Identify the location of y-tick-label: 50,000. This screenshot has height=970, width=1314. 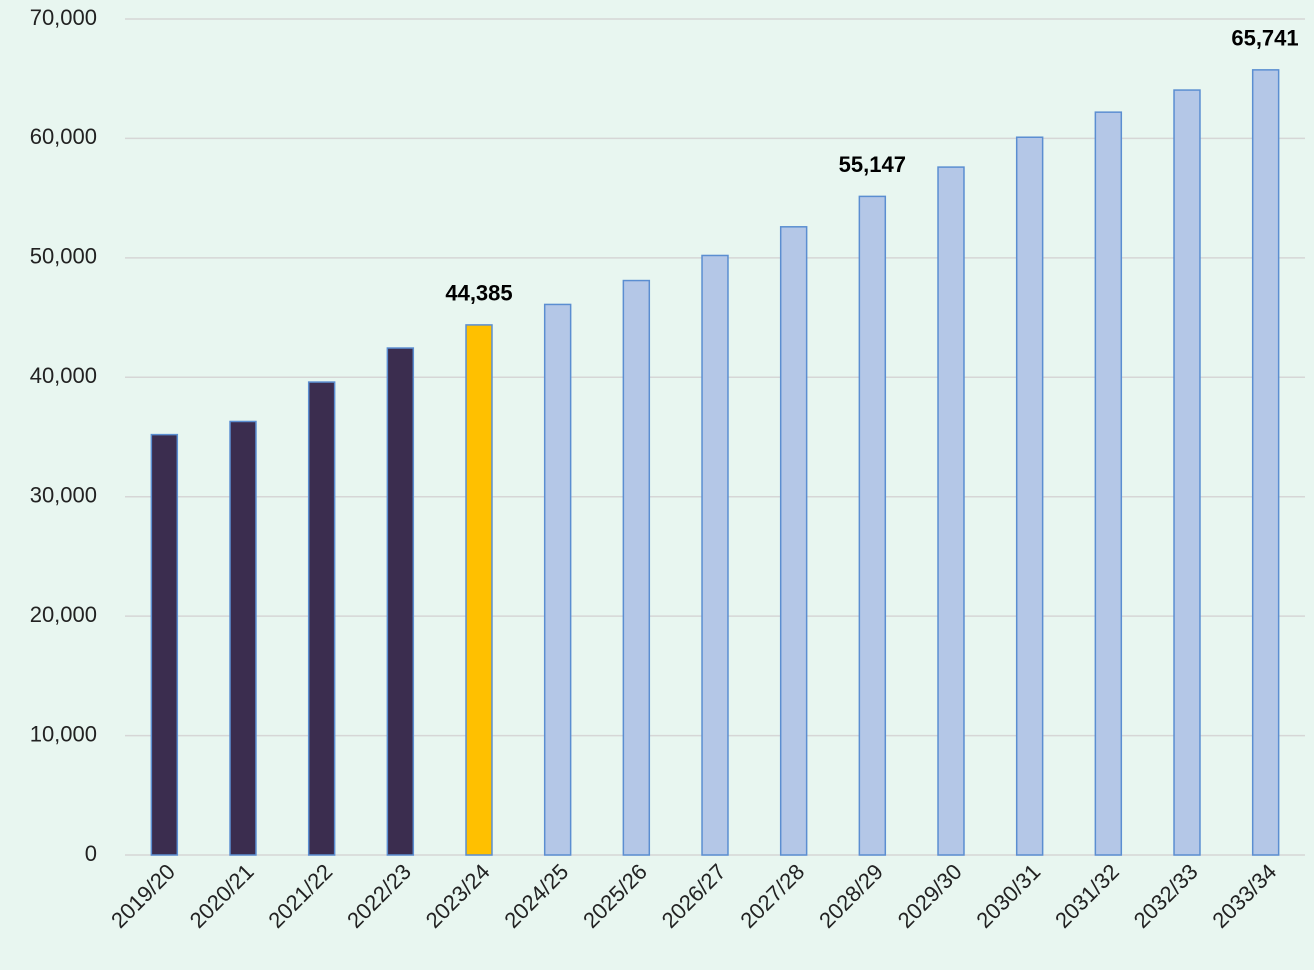
(63, 256).